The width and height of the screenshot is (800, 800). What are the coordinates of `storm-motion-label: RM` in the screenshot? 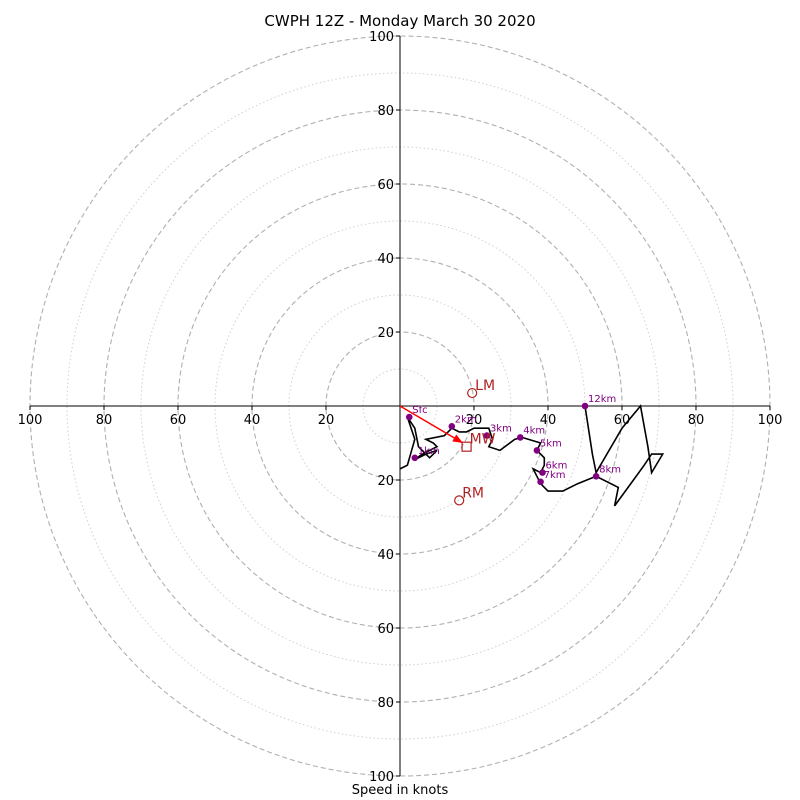 It's located at (473, 493).